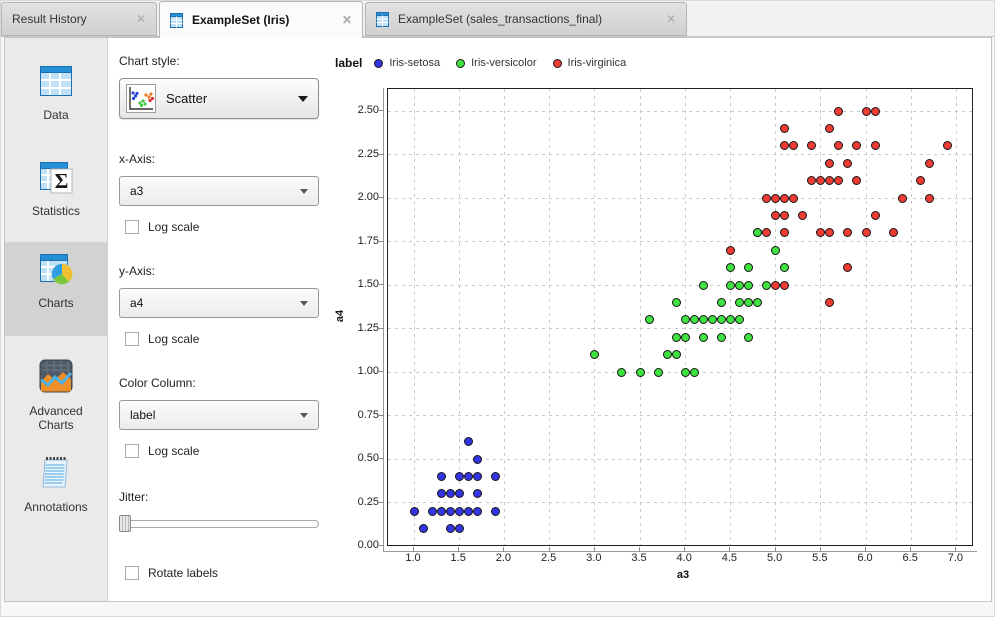 This screenshot has height=617, width=995. What do you see at coordinates (49, 19) in the screenshot?
I see `tab-label: Result History` at bounding box center [49, 19].